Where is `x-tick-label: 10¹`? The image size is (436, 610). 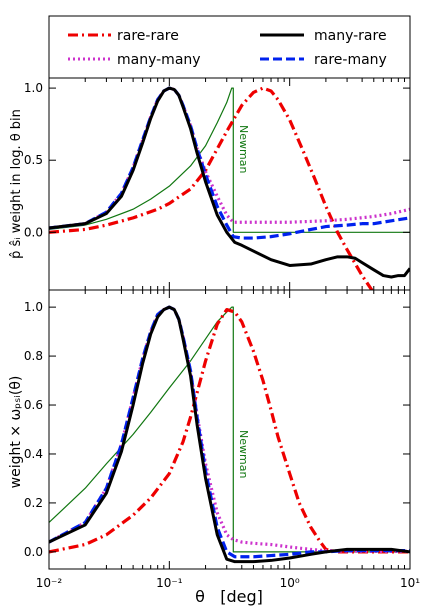 x-tick-label: 10¹ is located at coordinates (410, 583).